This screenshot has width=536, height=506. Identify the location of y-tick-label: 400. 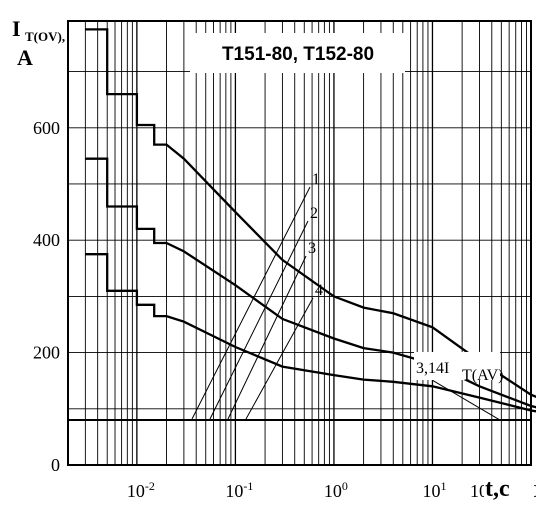
(46, 240).